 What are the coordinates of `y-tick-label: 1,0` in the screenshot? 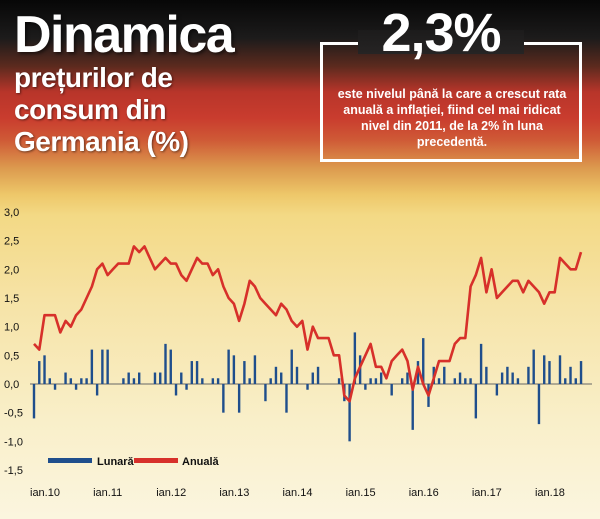 It's located at (11, 328).